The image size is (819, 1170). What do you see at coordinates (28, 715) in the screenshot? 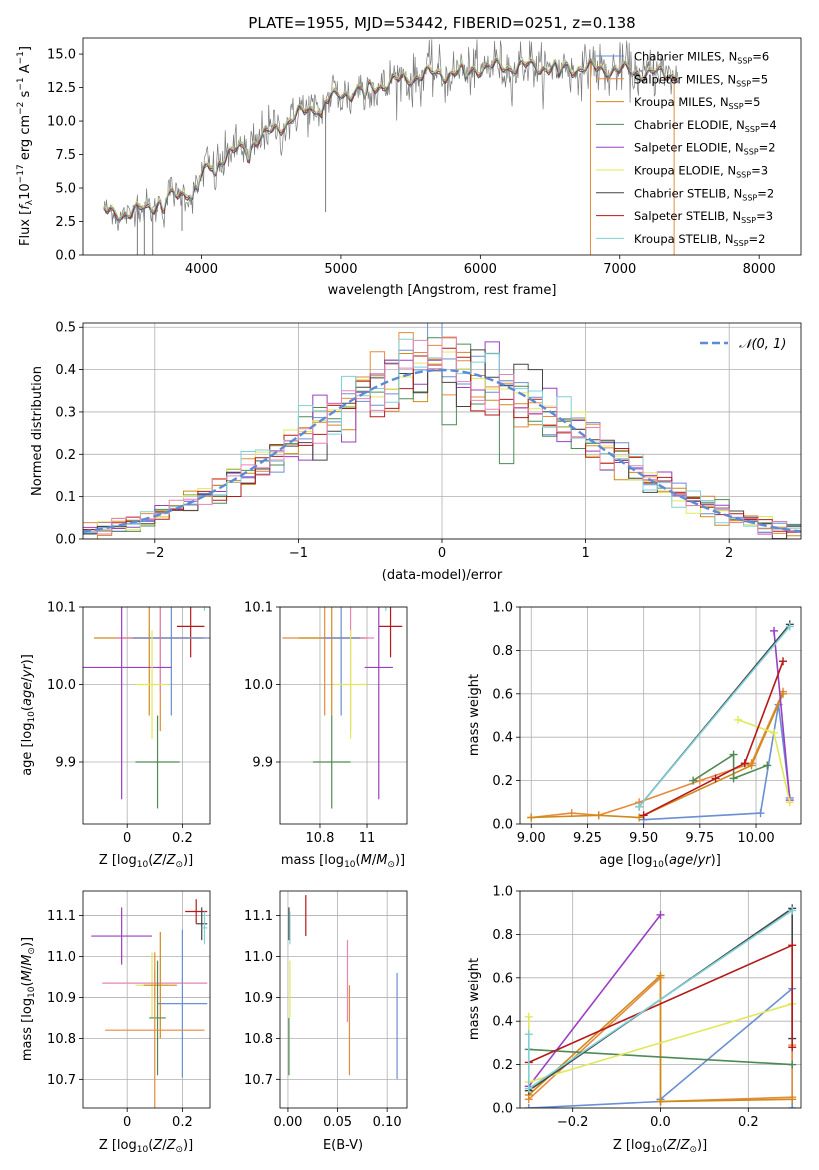
I see `age-vs-metallicity-ylabel: age [log10(age/yr)]` at bounding box center [28, 715].